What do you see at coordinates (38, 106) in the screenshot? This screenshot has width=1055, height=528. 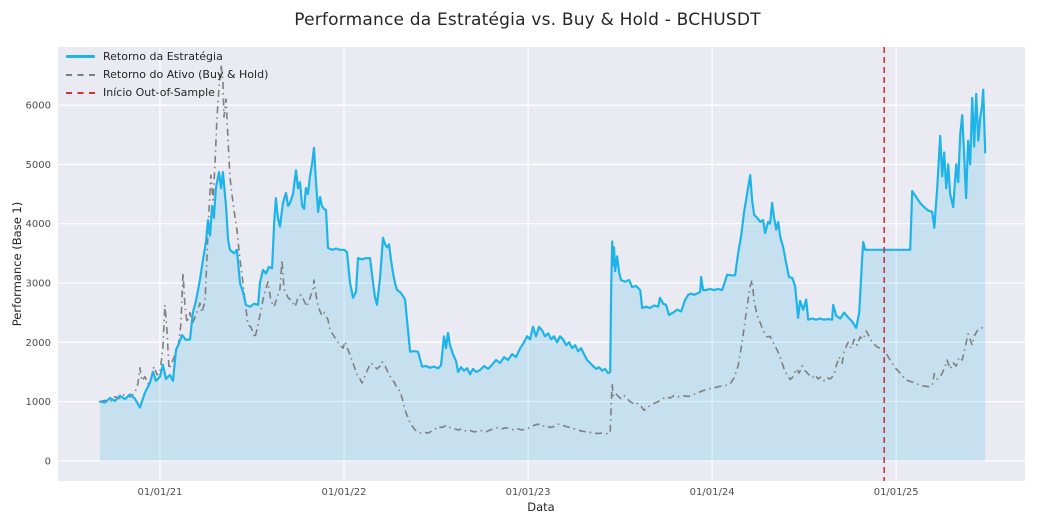 I see `y-tick-label: 6000` at bounding box center [38, 106].